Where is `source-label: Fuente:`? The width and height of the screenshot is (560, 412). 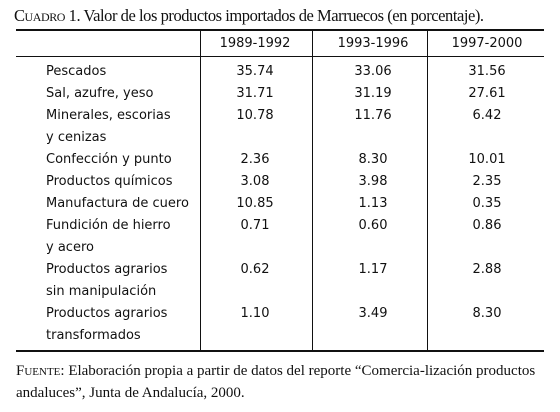 source-label: Fuente: is located at coordinates (40, 371).